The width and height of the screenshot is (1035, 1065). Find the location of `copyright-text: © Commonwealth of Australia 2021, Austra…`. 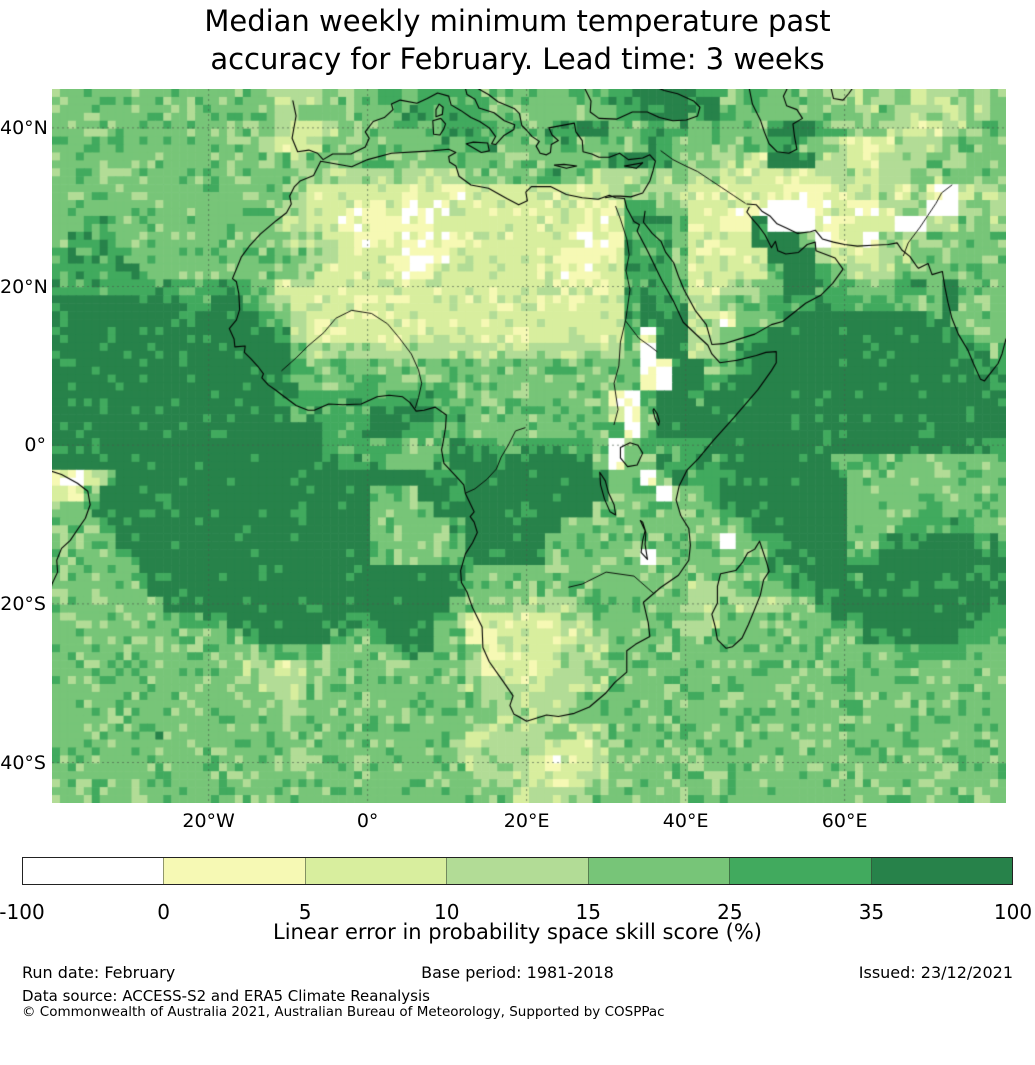

copyright-text: © Commonwealth of Australia 2021, Austra… is located at coordinates (343, 1012).